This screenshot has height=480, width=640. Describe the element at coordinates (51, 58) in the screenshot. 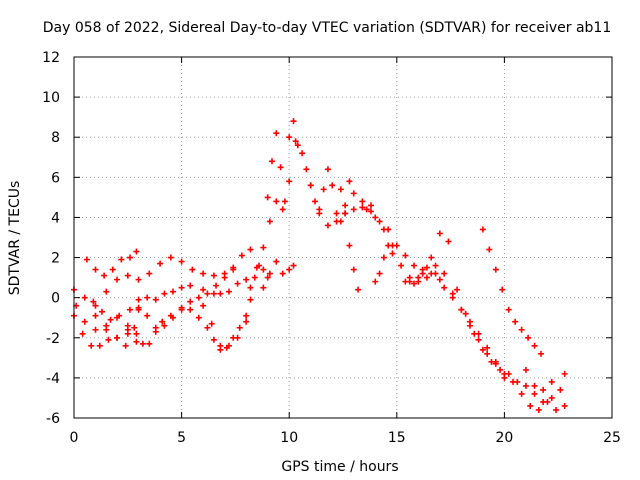

I see `y-tick-label: 12` at that location.